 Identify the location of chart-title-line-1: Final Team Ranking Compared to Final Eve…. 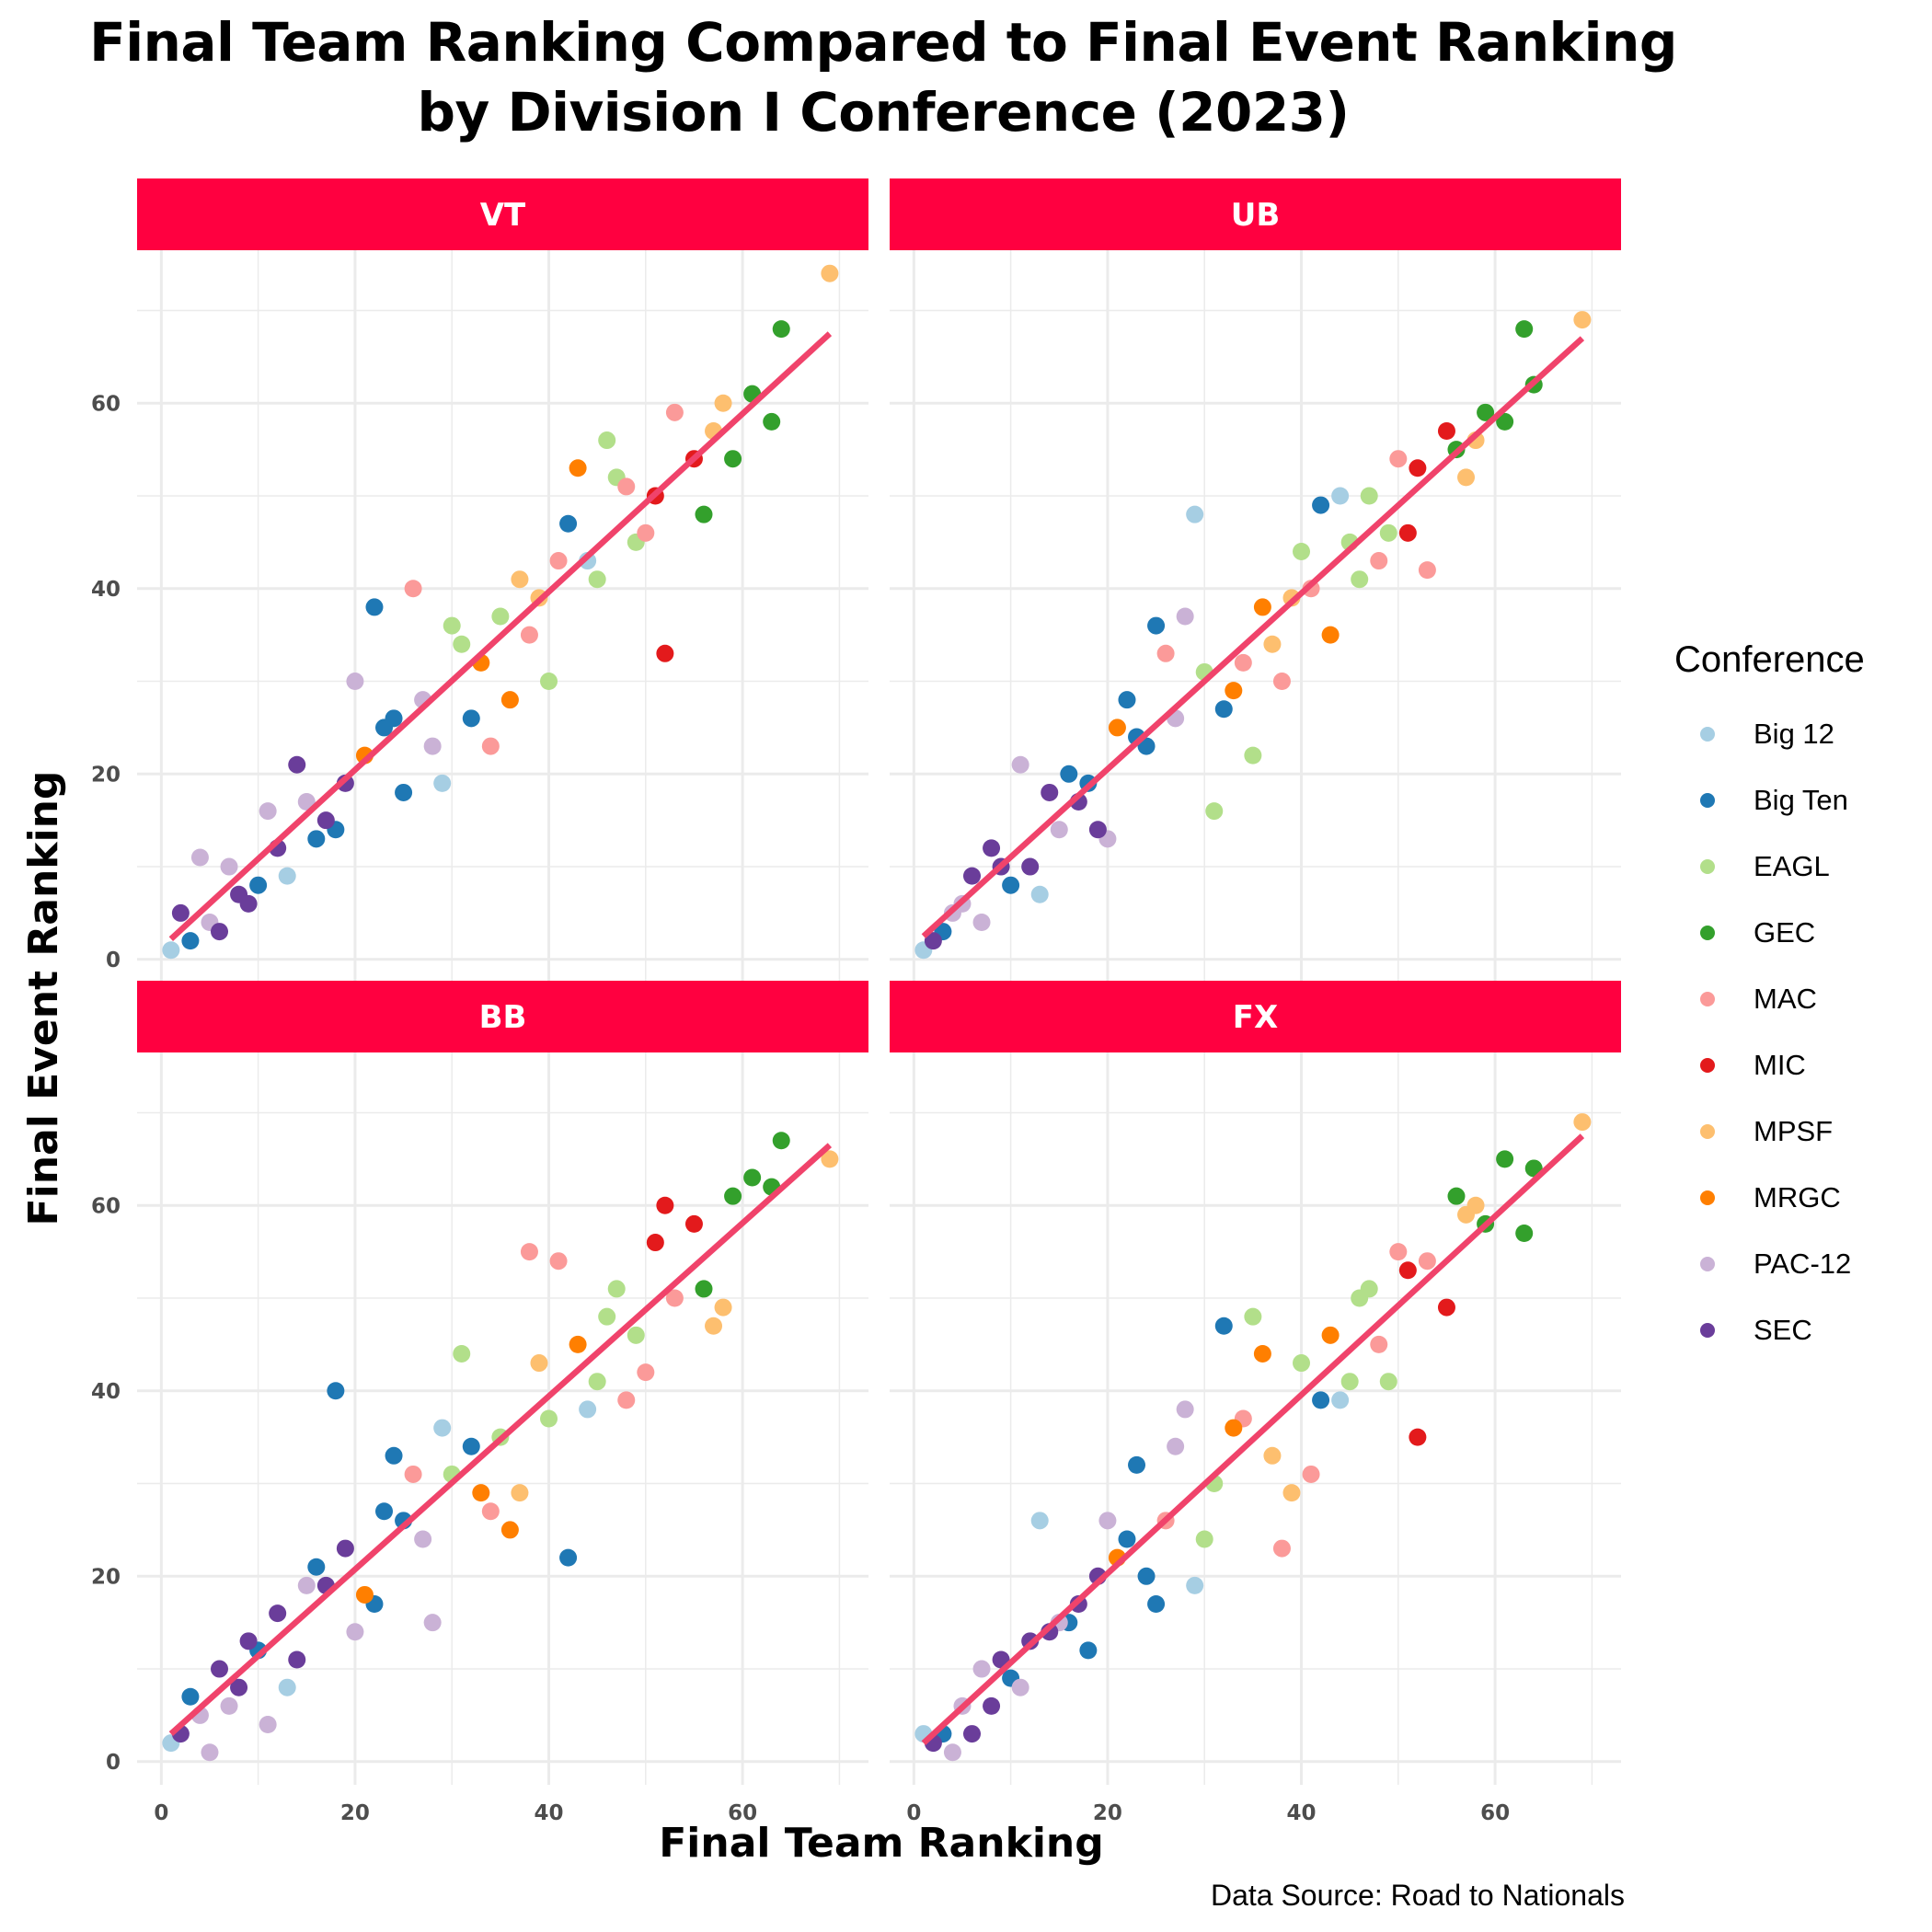
(883, 42).